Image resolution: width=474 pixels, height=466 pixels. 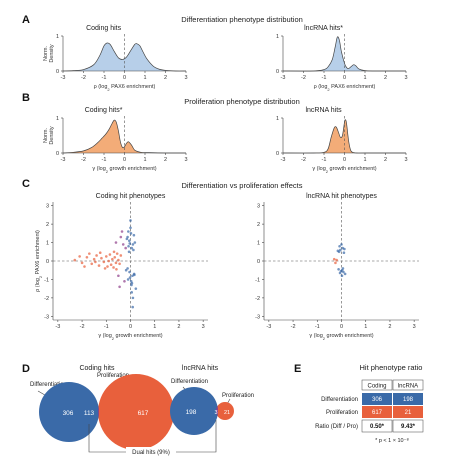 I want to click on venn-lncrna-title: lncRNA hits, so click(x=200, y=368).